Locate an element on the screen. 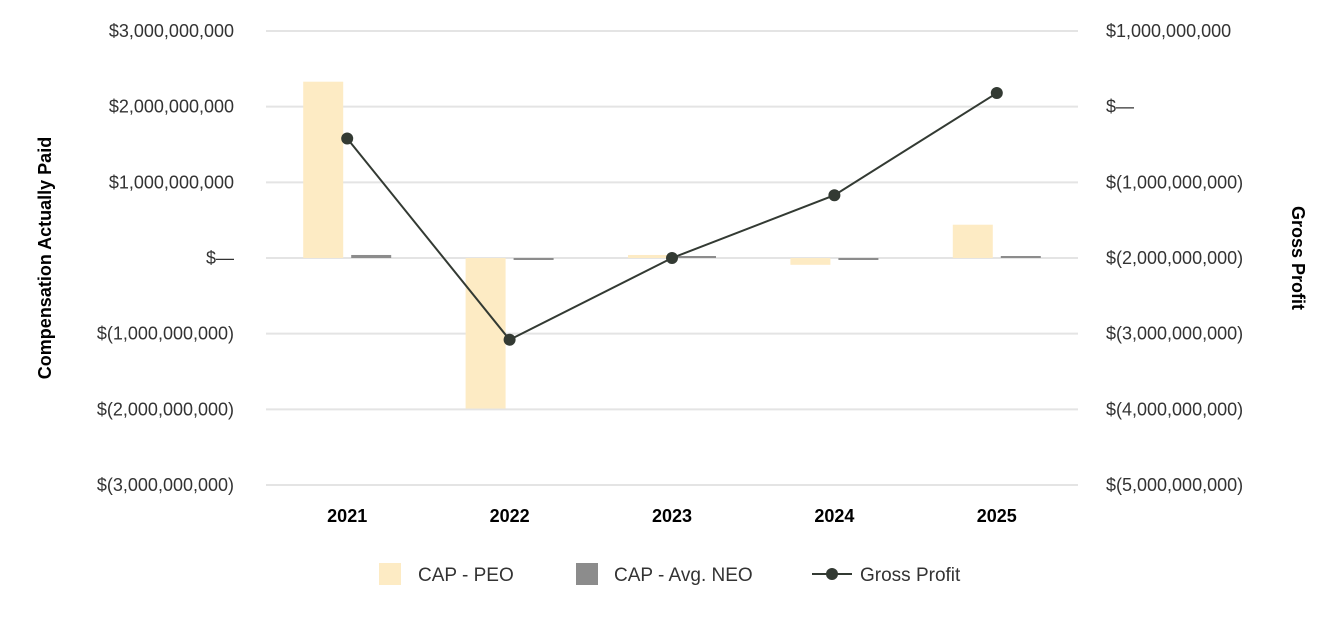 Image resolution: width=1344 pixels, height=624 pixels. left-tick-label: $3,000,000,000 is located at coordinates (171, 31).